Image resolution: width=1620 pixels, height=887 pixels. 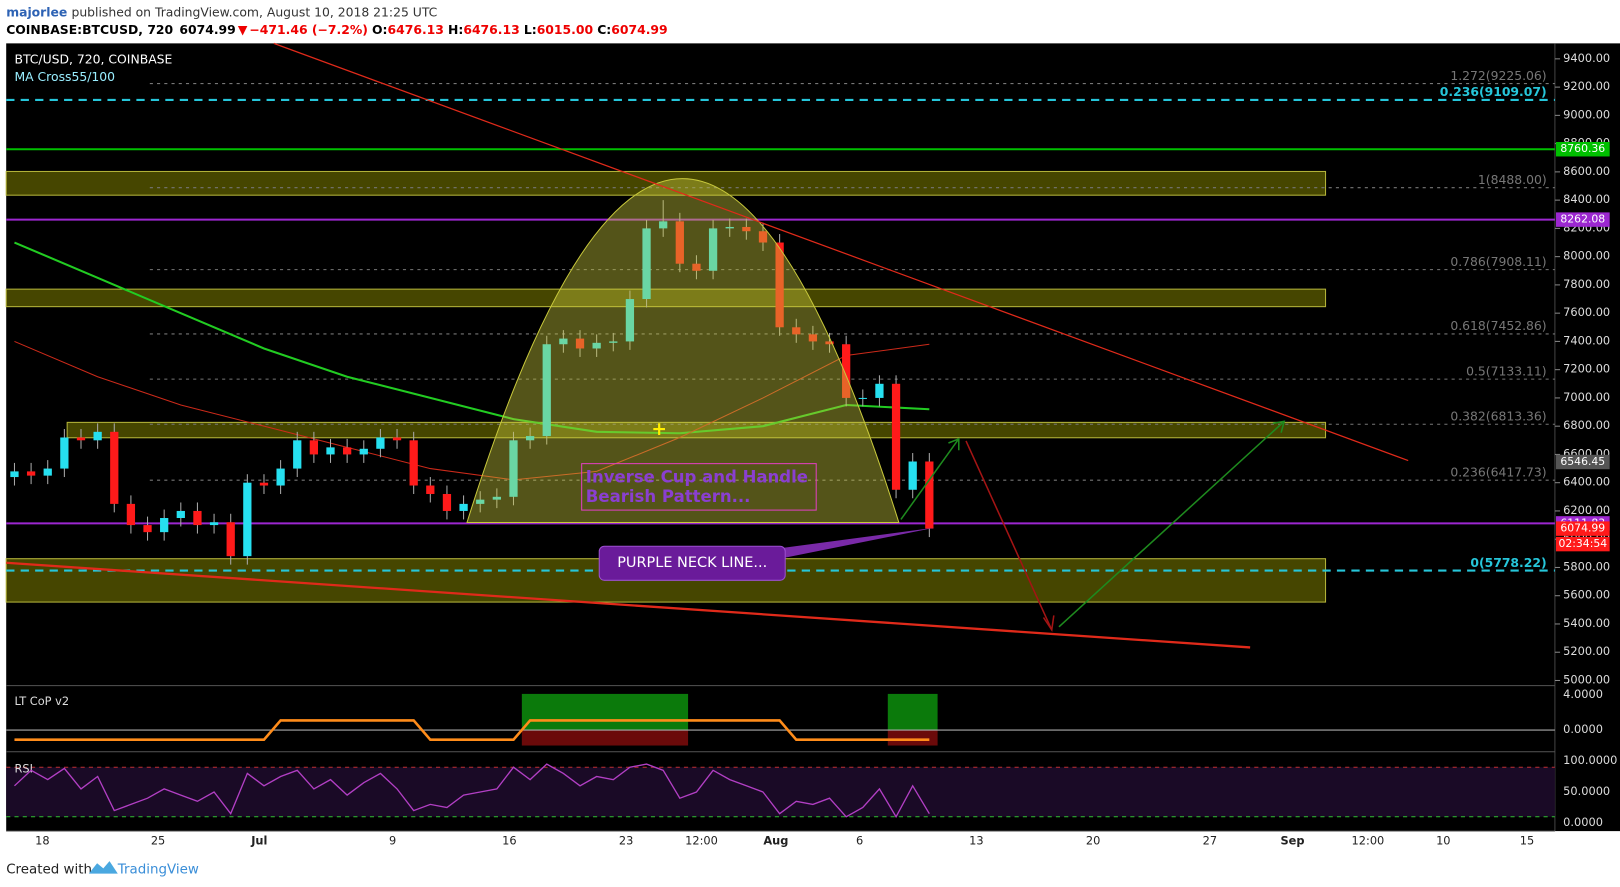 What do you see at coordinates (1586, 623) in the screenshot?
I see `y-tick-label: 5400.00` at bounding box center [1586, 623].